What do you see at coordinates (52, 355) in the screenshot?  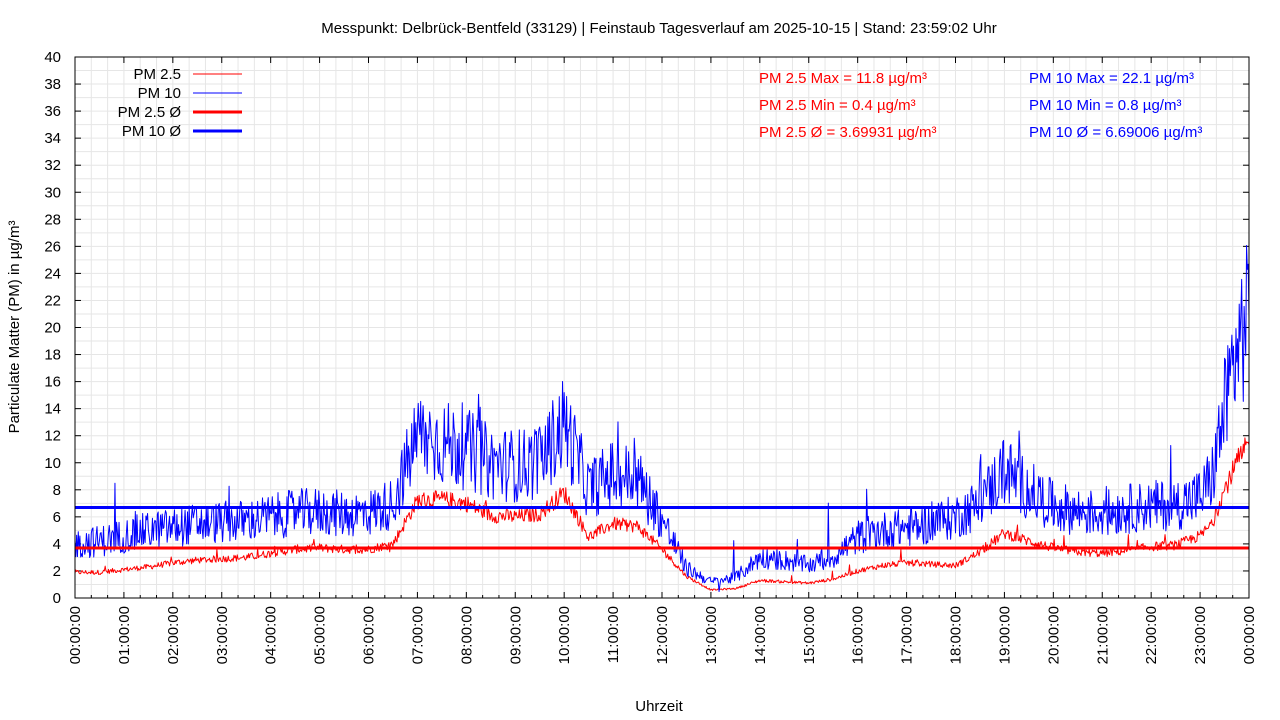 I see `y-tick-label: 18` at bounding box center [52, 355].